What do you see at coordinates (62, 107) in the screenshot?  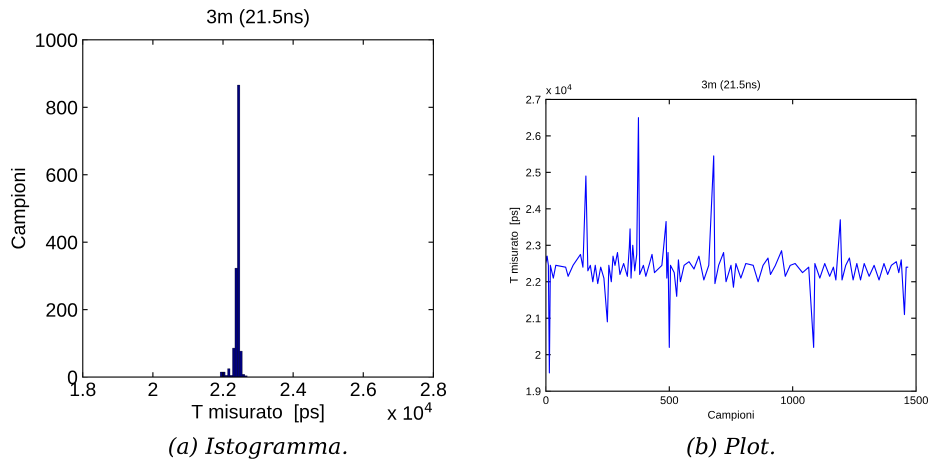 I see `y-tick-label: 800` at bounding box center [62, 107].